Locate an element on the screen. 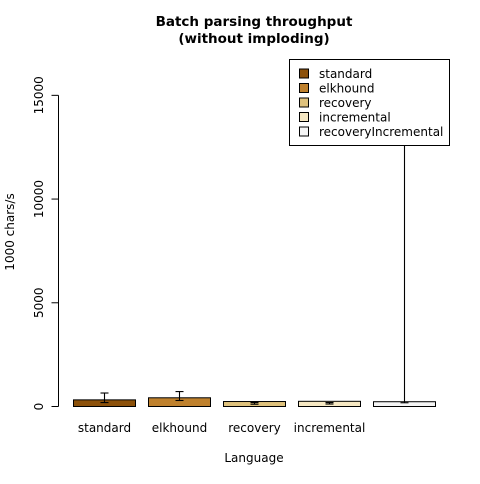 This screenshot has height=484, width=480. x-tick-label: incremental is located at coordinates (330, 428).